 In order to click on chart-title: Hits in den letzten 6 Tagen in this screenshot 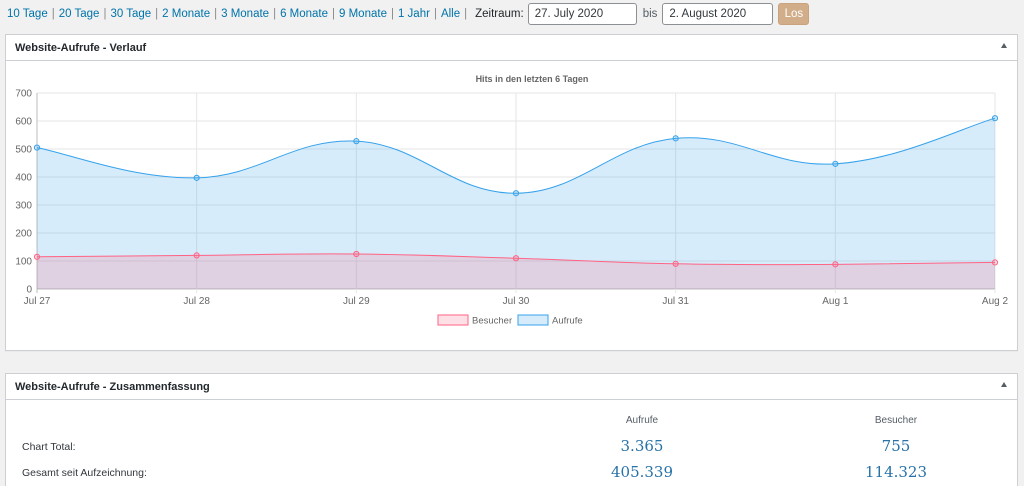, I will do `click(532, 79)`.